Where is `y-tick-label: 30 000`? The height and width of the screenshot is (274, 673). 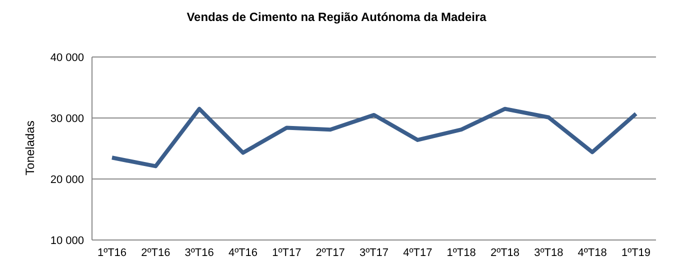
y-tick-label: 30 000 is located at coordinates (67, 118).